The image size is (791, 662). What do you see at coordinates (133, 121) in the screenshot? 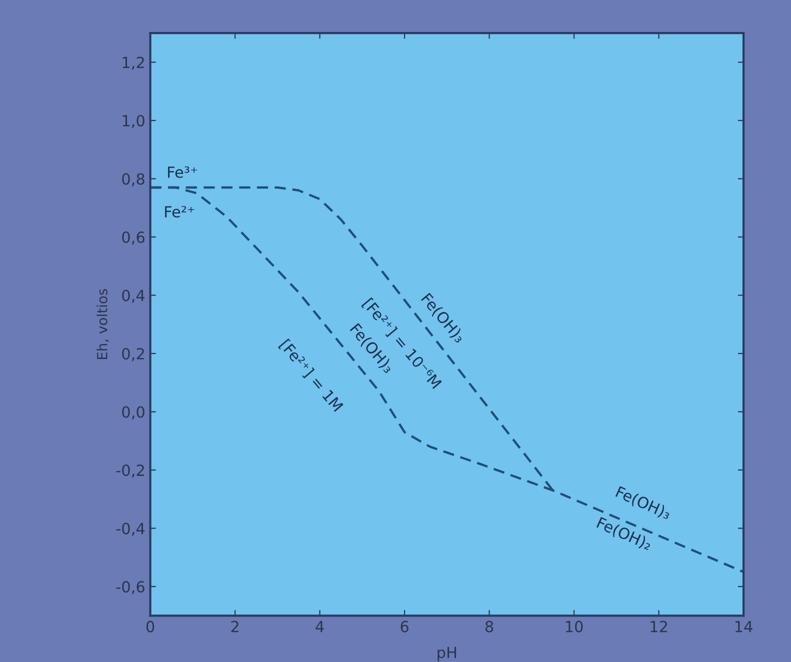
I see `y-tick-label: 1,0` at bounding box center [133, 121].